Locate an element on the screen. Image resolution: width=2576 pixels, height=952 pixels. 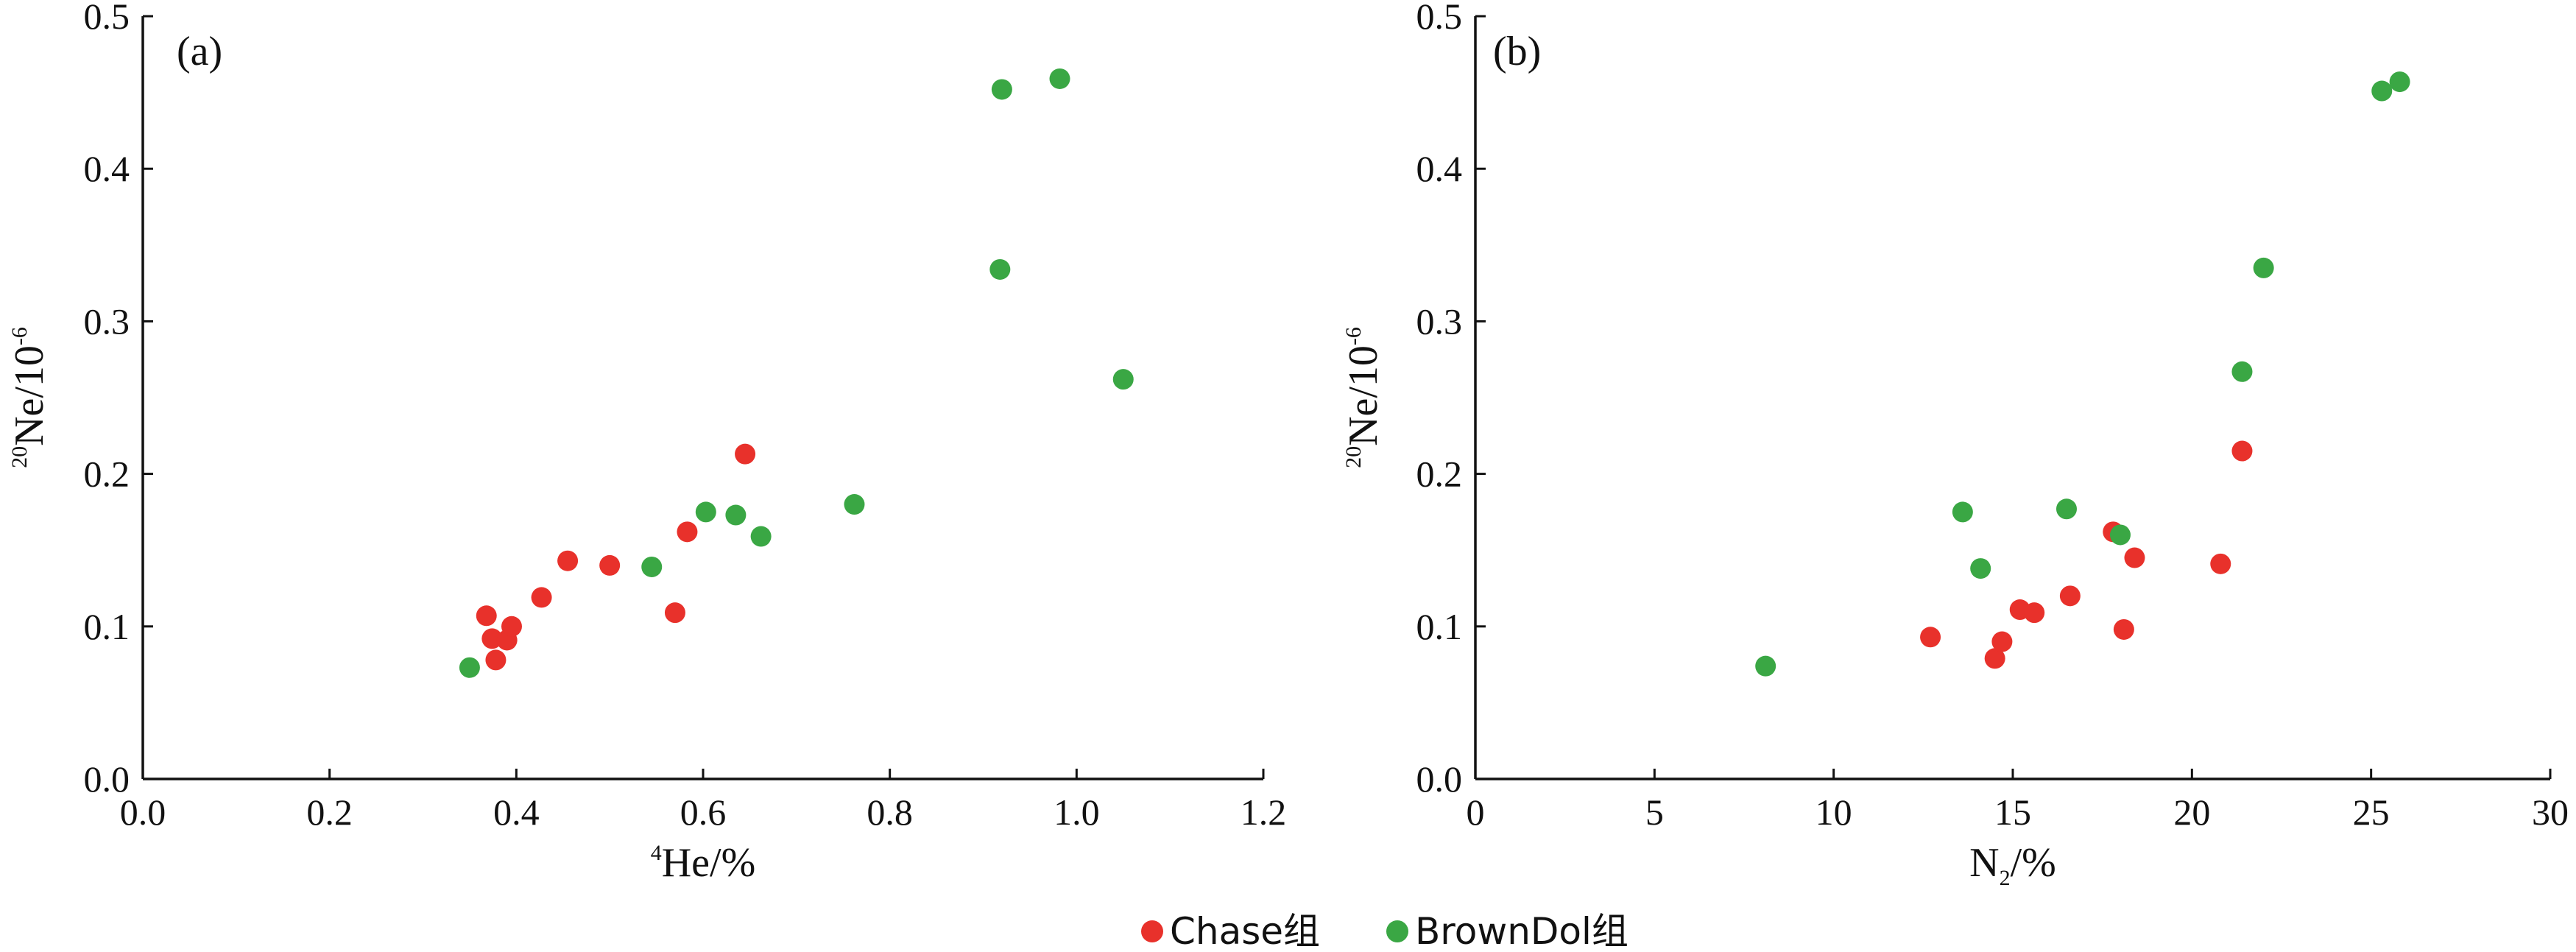
x-axis-title-main-b: N is located at coordinates (1984, 863).